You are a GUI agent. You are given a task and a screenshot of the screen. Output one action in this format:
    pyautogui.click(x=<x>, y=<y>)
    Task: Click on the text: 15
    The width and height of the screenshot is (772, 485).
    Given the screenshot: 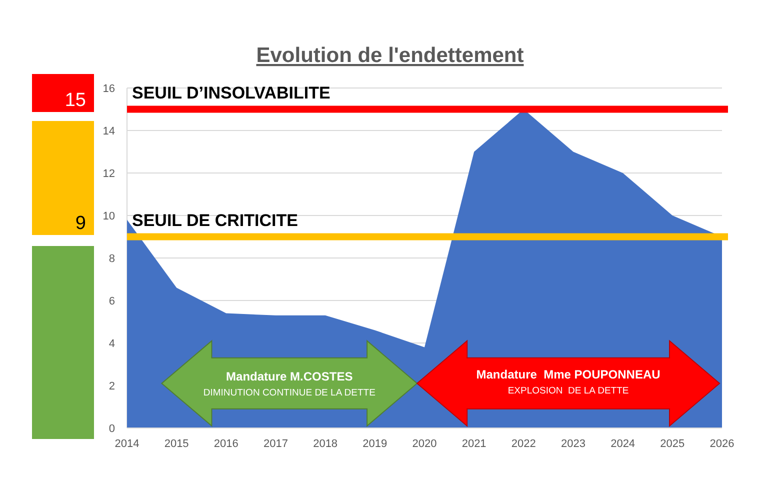 What is the action you would take?
    pyautogui.click(x=75, y=100)
    